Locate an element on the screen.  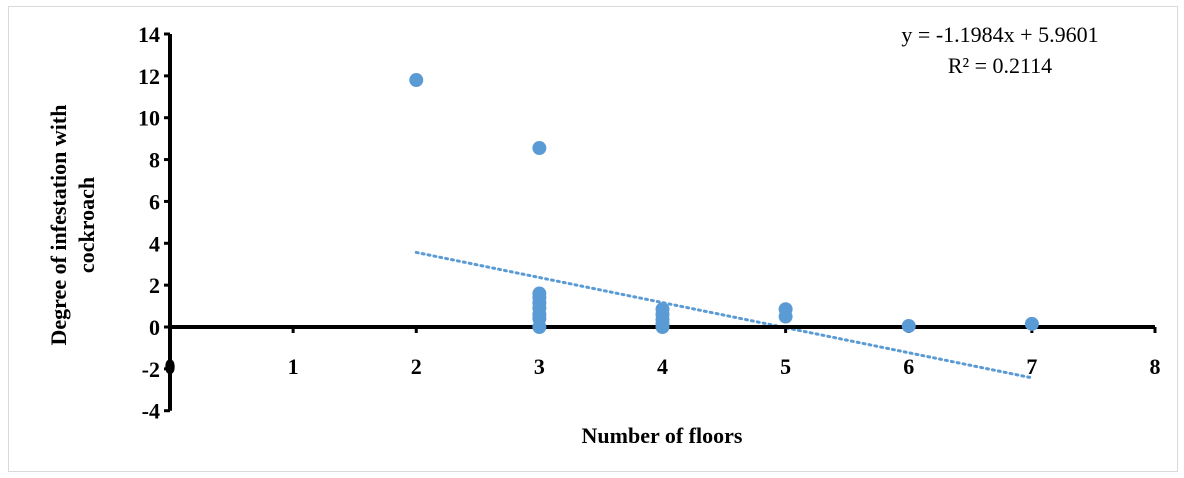
trendline-r-squared: R² = 0.2114 is located at coordinates (1000, 65).